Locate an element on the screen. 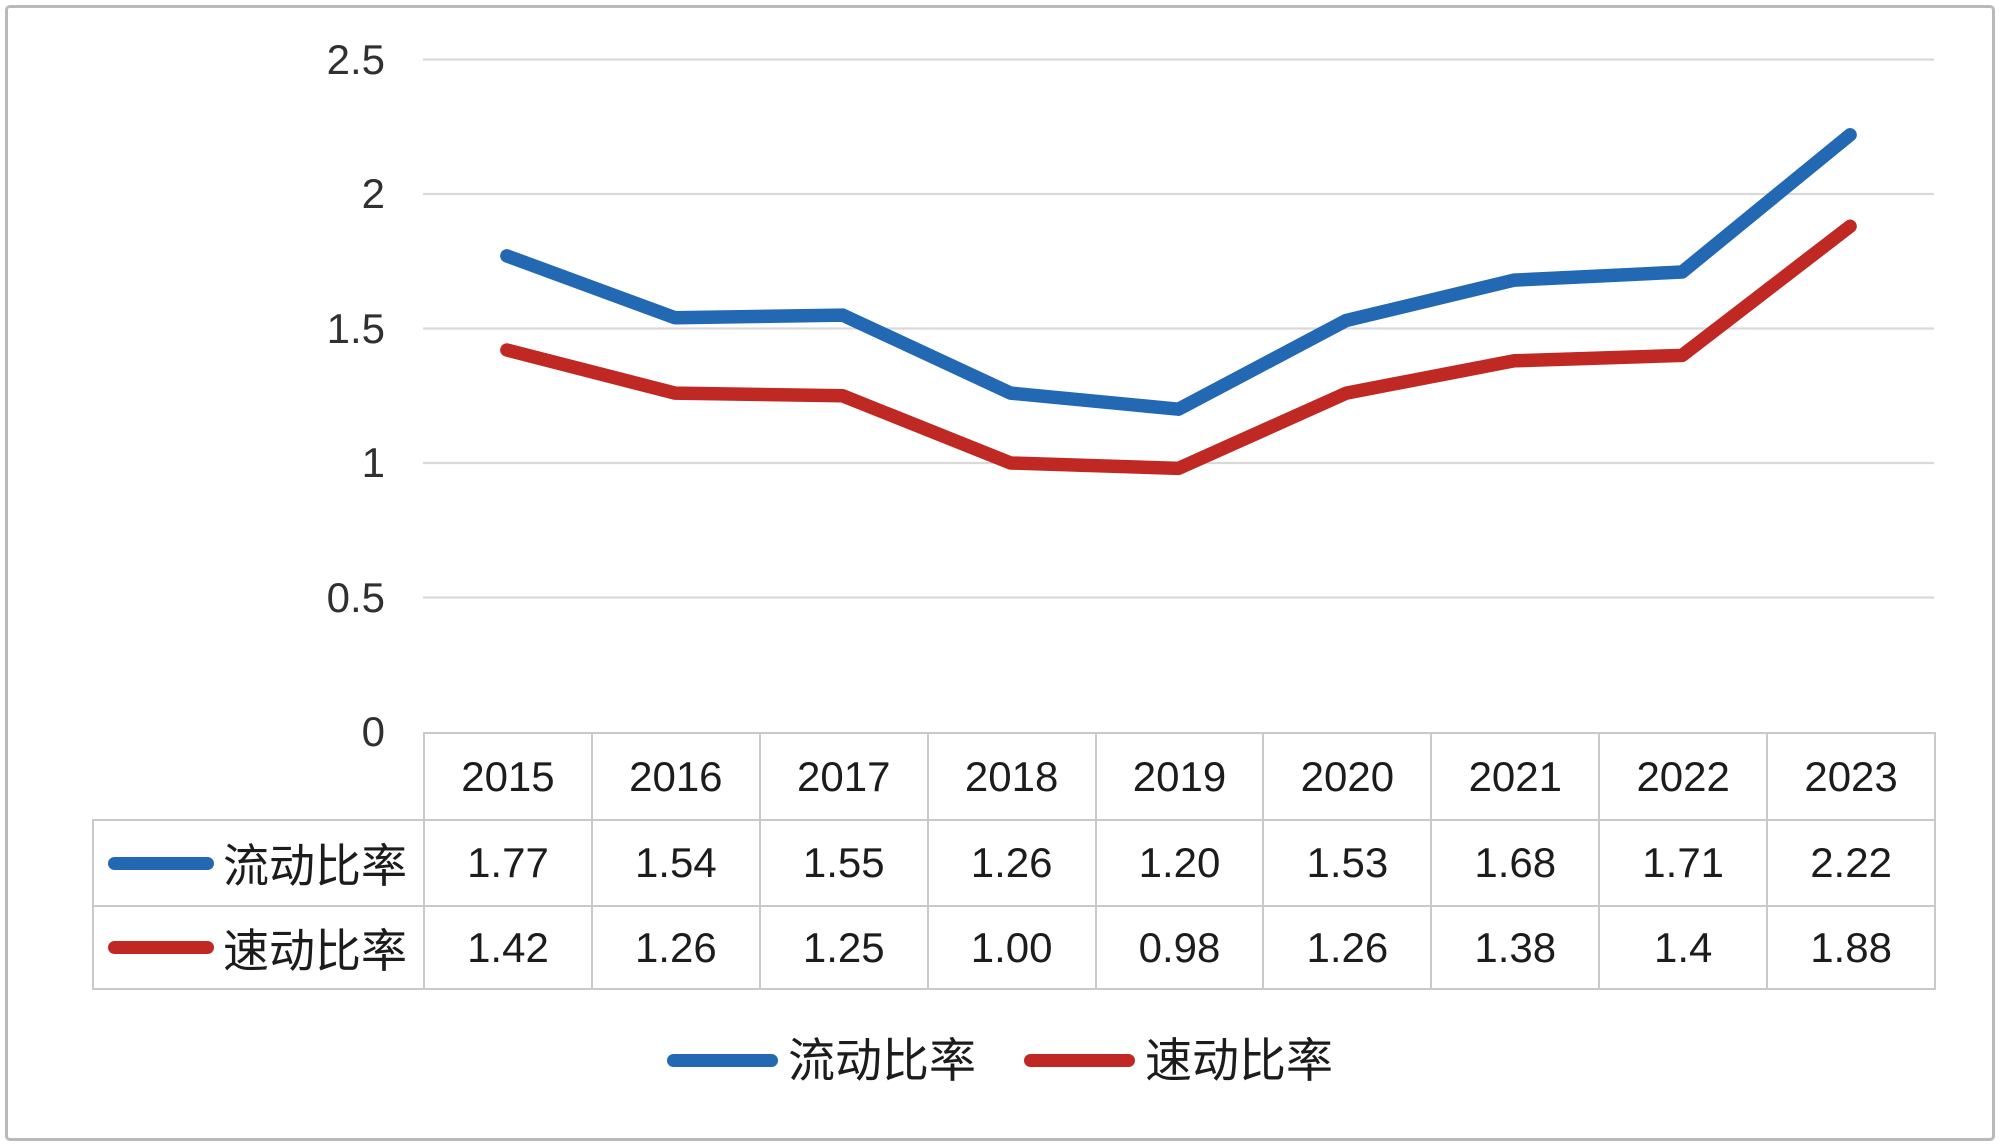 This screenshot has width=2000, height=1146. year-header-cell: 2019 is located at coordinates (1179, 776).